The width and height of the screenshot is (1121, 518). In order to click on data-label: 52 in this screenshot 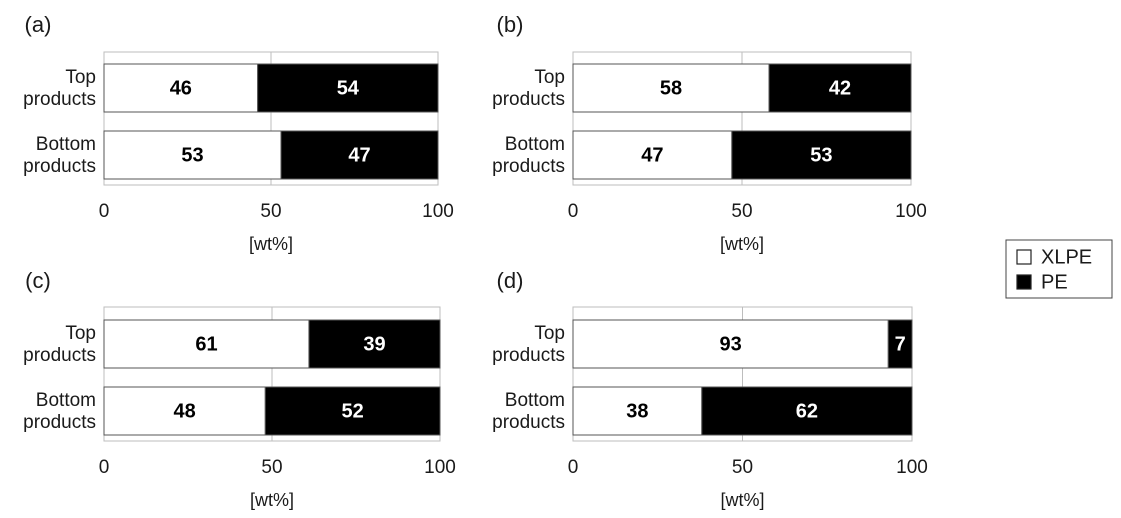, I will do `click(353, 411)`.